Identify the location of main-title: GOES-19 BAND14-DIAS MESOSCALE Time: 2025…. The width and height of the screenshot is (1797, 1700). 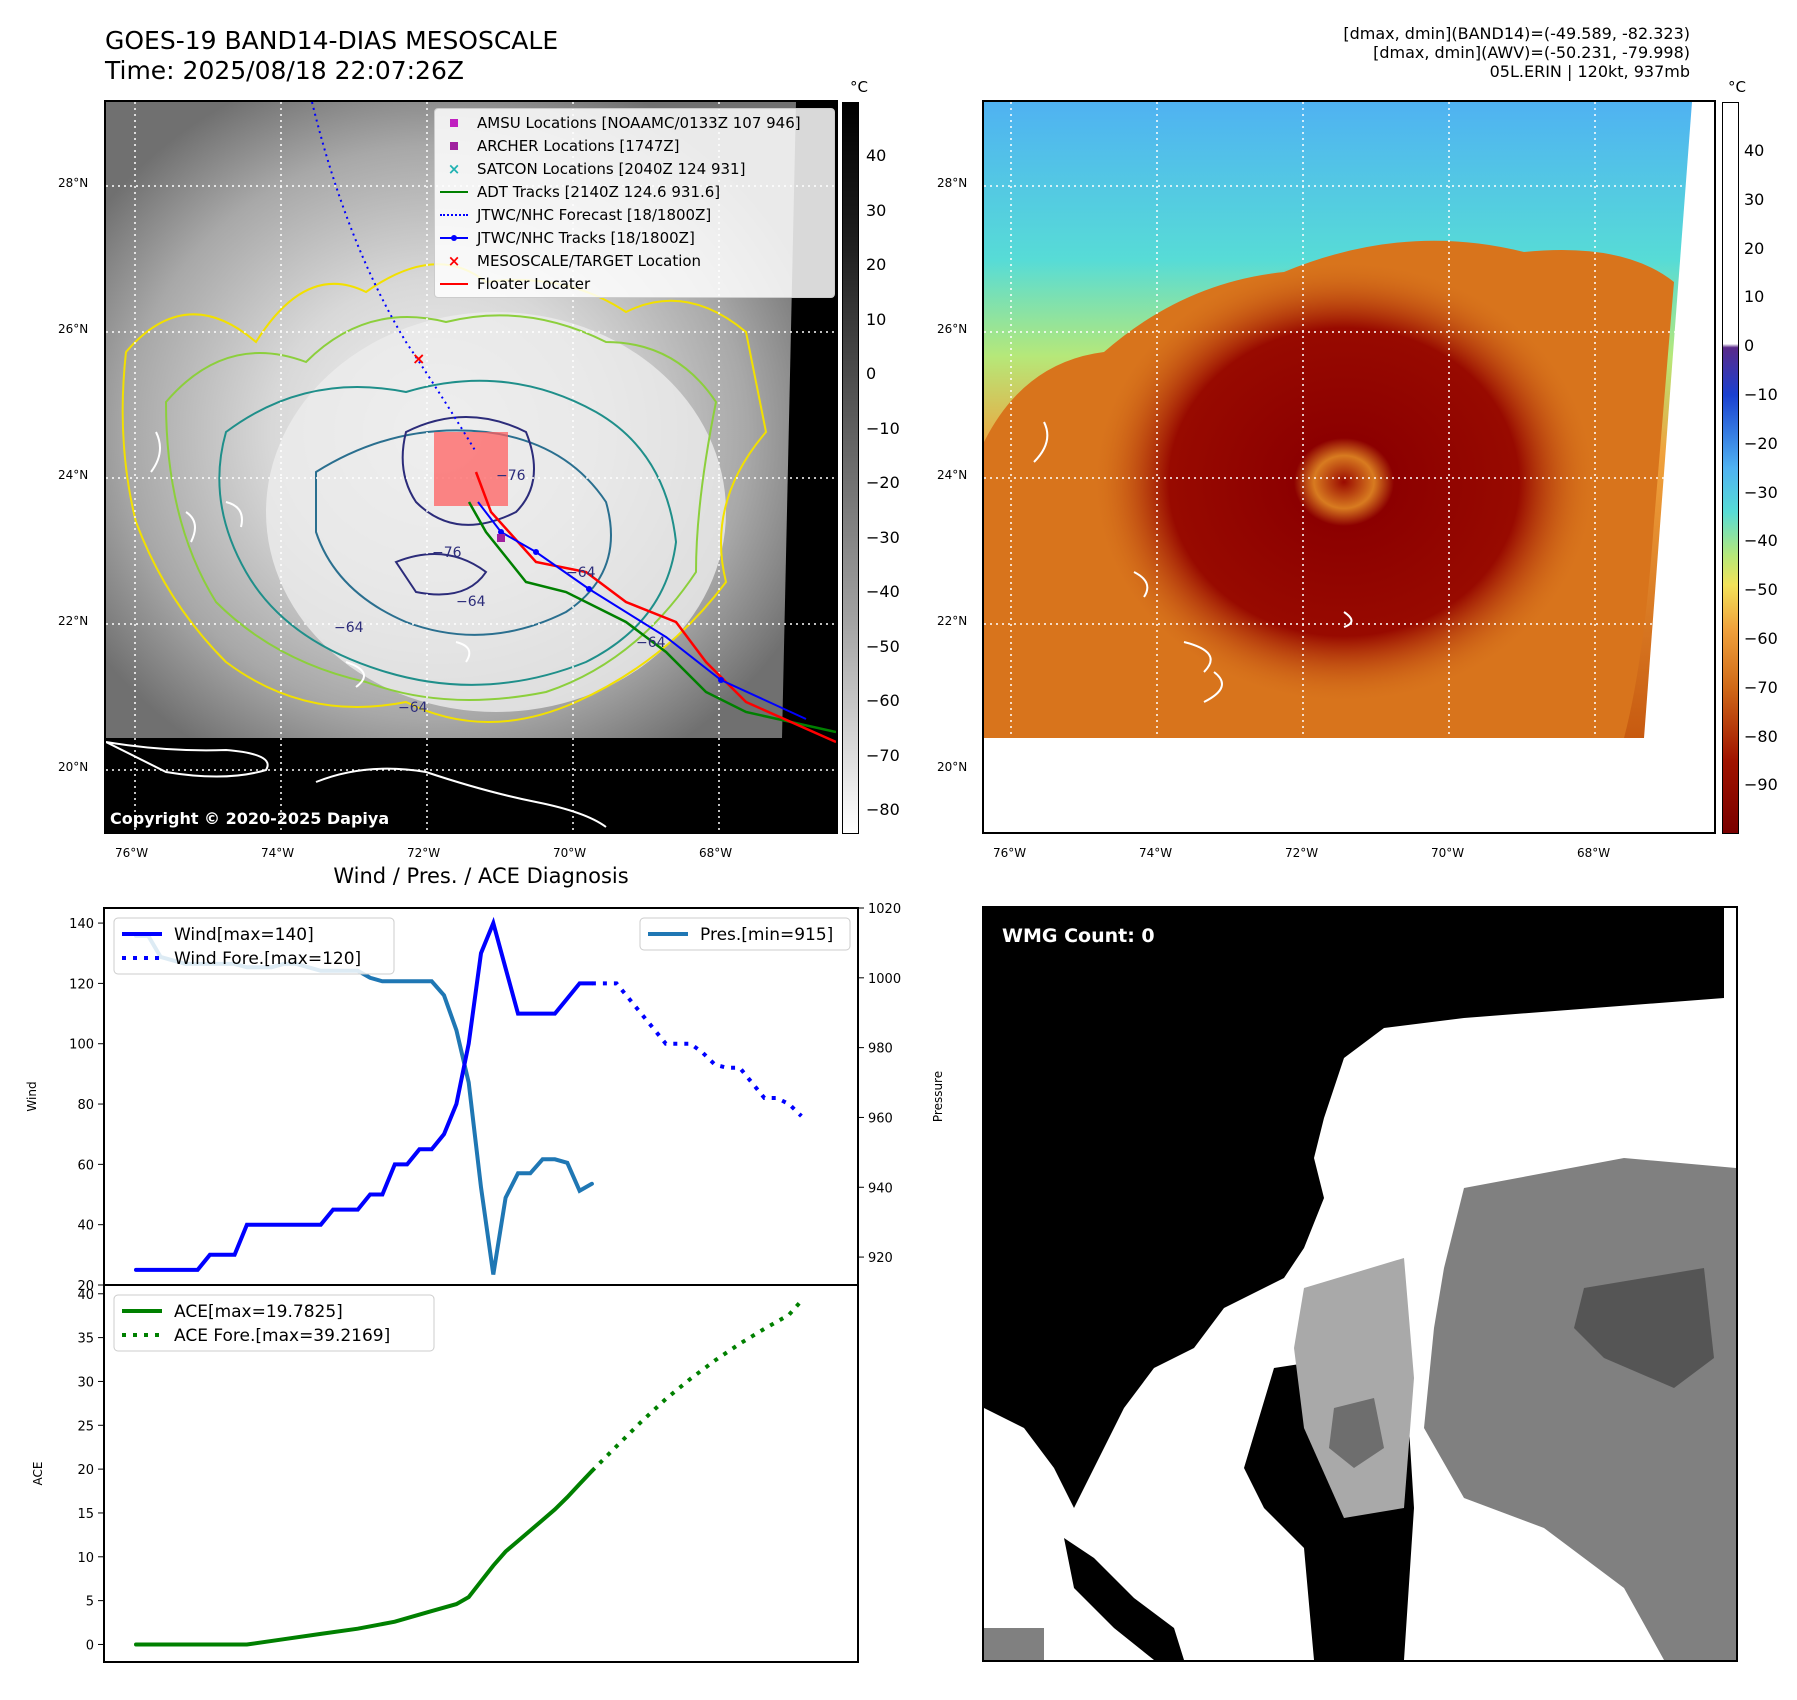
(331, 56).